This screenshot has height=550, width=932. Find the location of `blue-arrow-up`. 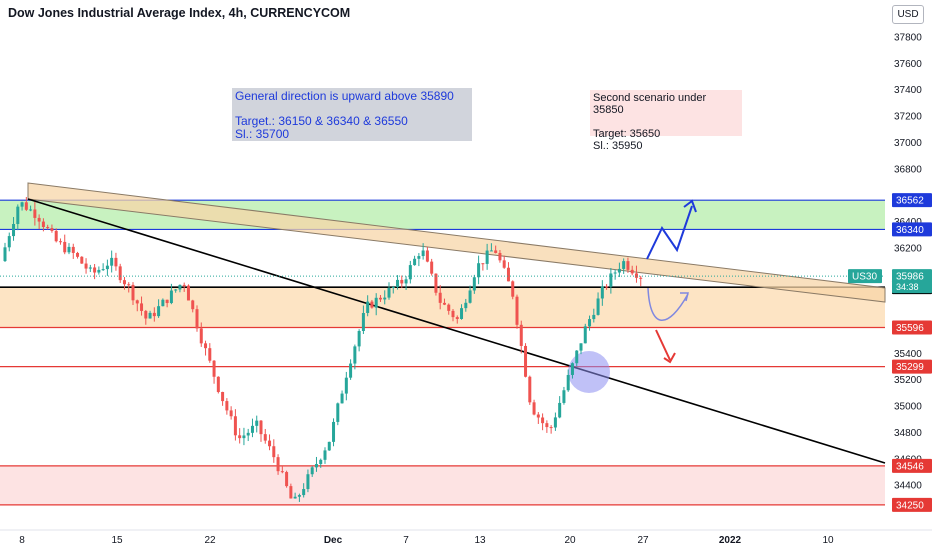

blue-arrow-up is located at coordinates (669, 232).